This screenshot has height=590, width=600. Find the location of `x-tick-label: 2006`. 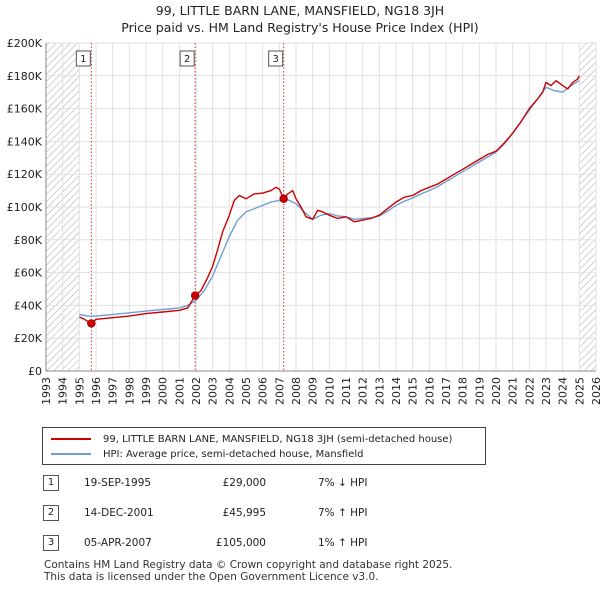

x-tick-label: 2006 is located at coordinates (263, 391).